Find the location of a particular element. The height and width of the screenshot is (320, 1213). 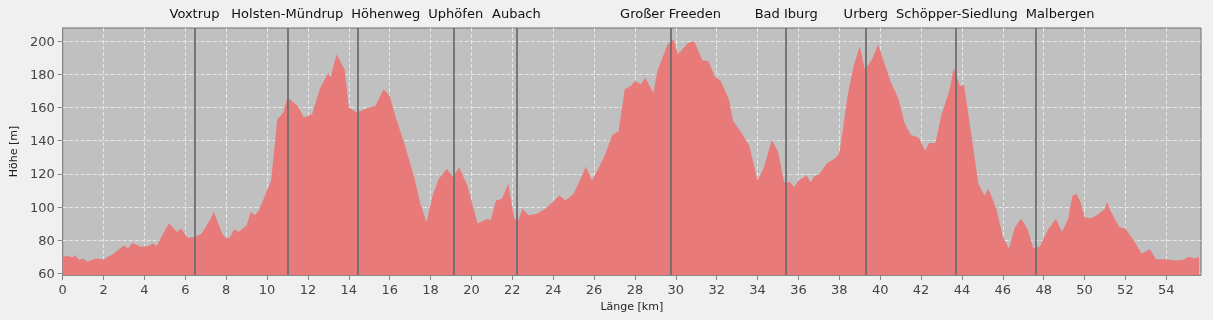

ref-line-label: Holsten-Mündrup is located at coordinates (287, 13).